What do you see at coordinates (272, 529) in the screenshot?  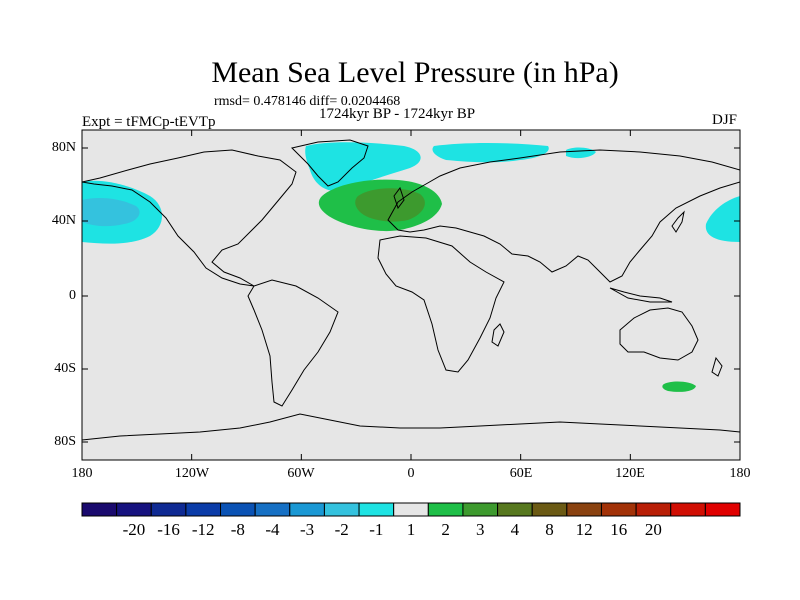 I see `colorbar-label: -4` at bounding box center [272, 529].